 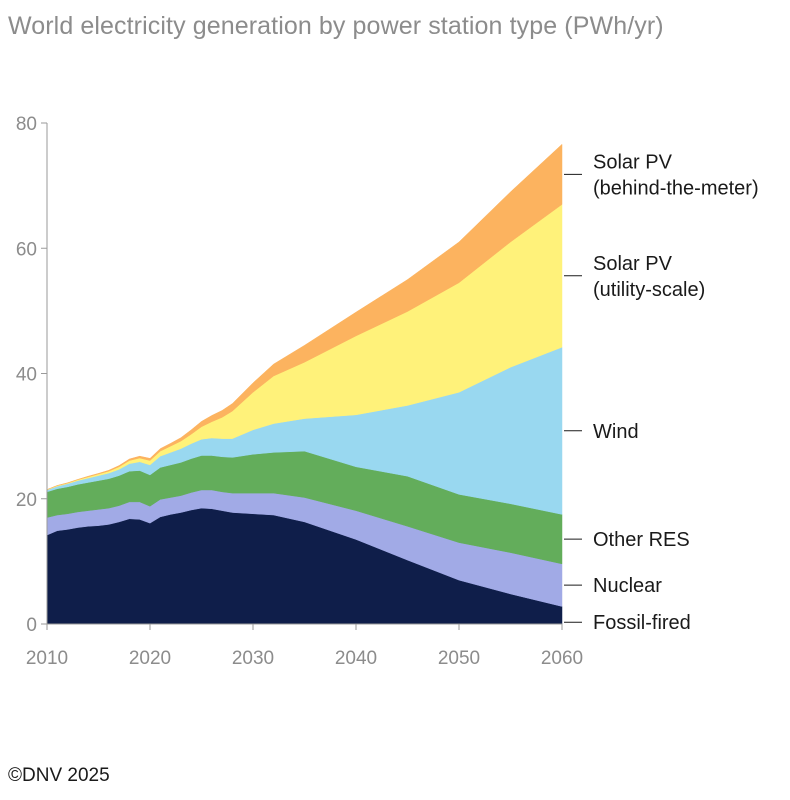 I want to click on series-label-solar-pv-behind-the-meter: Solar PV, so click(x=633, y=162).